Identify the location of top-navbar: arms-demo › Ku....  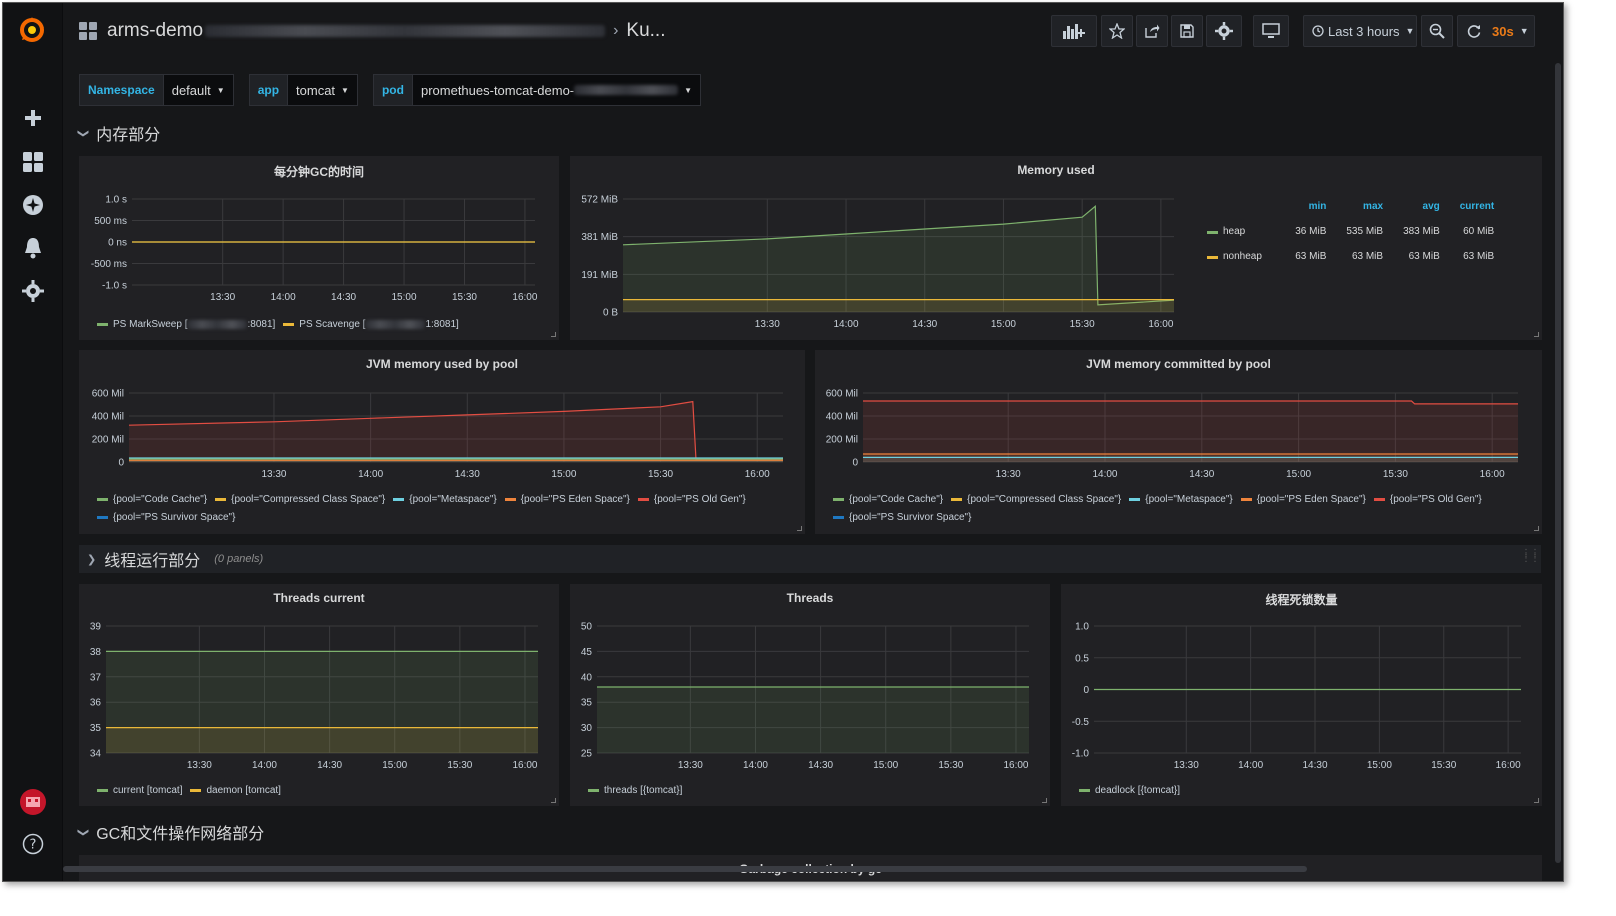
(813, 33).